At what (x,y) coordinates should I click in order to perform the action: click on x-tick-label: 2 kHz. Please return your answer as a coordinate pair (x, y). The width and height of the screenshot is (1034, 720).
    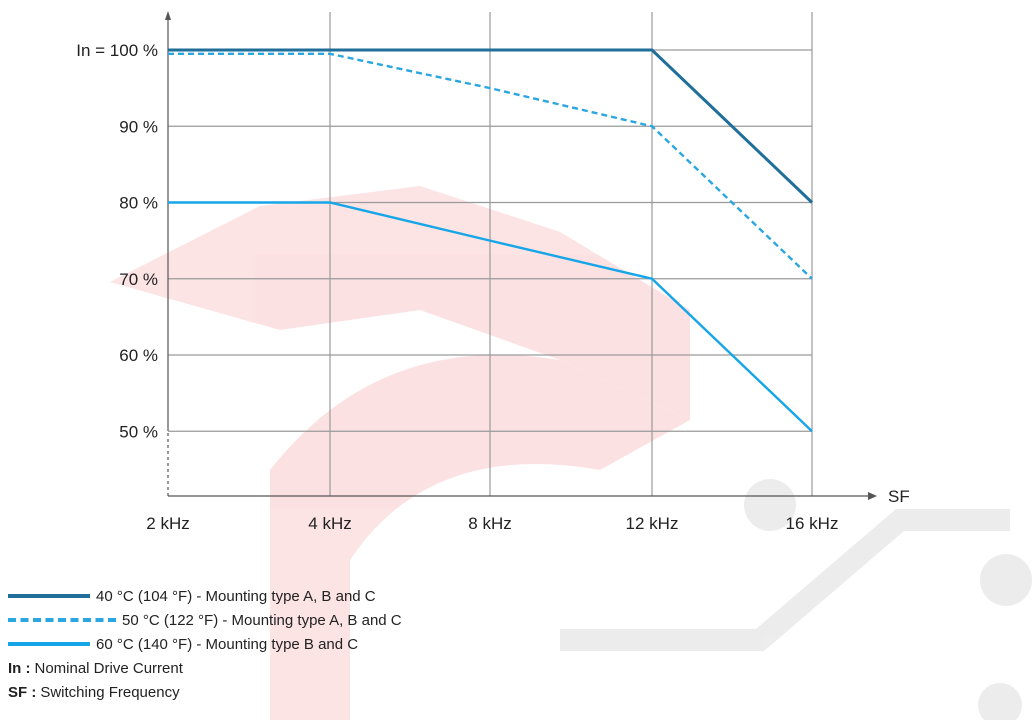
    Looking at the image, I should click on (167, 523).